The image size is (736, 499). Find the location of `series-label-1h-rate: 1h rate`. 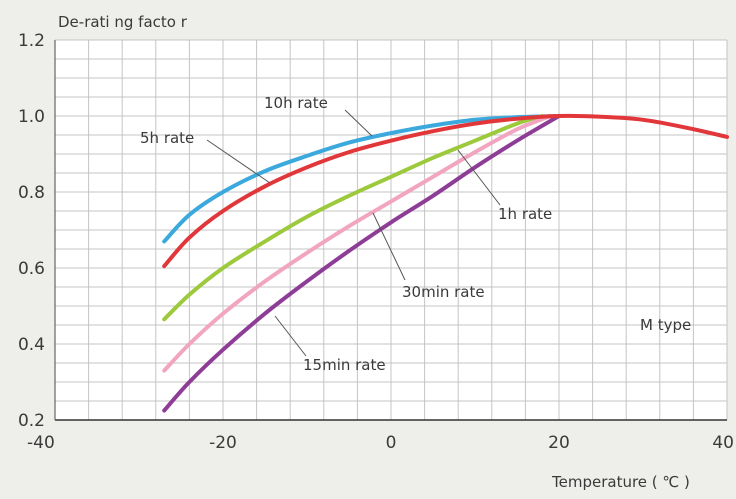

series-label-1h-rate: 1h rate is located at coordinates (525, 214).